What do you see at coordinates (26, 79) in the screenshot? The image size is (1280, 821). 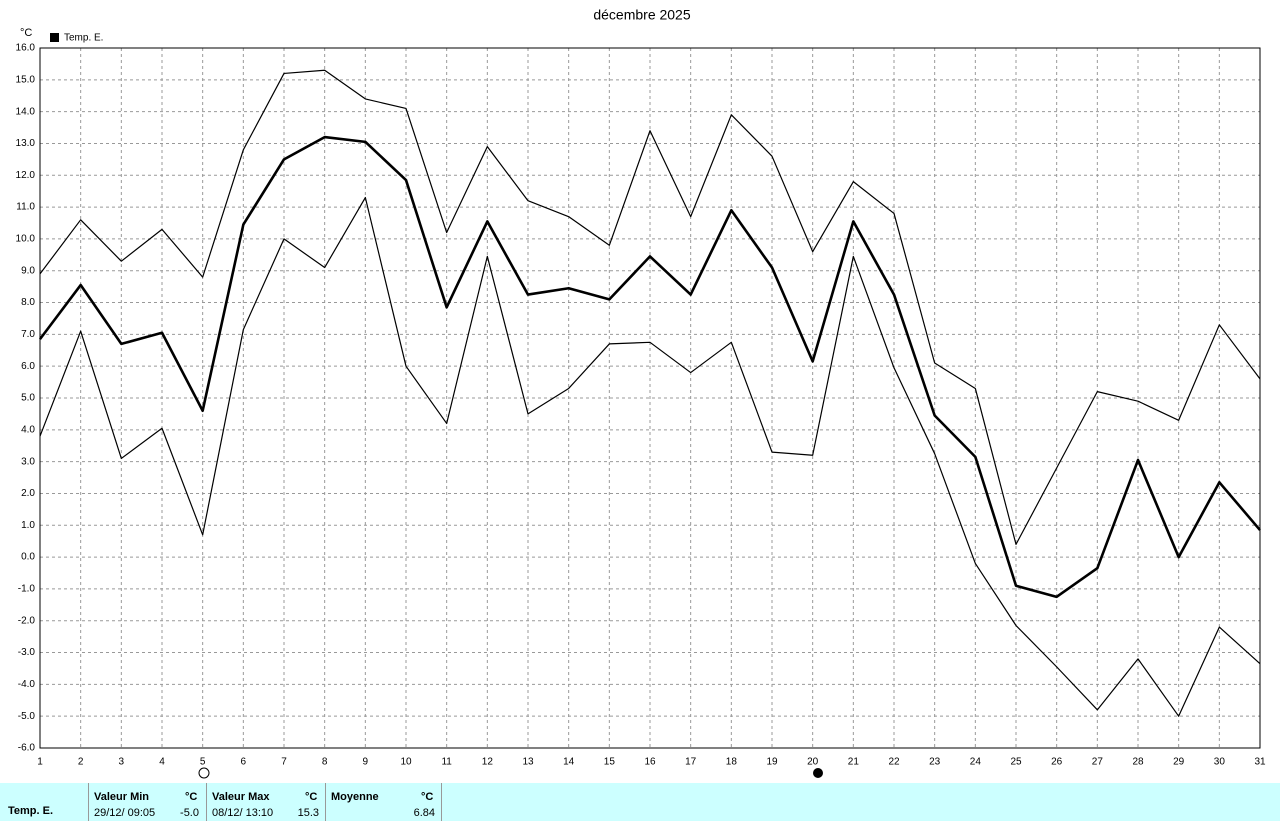 I see `y-tick-label: 15.0` at bounding box center [26, 79].